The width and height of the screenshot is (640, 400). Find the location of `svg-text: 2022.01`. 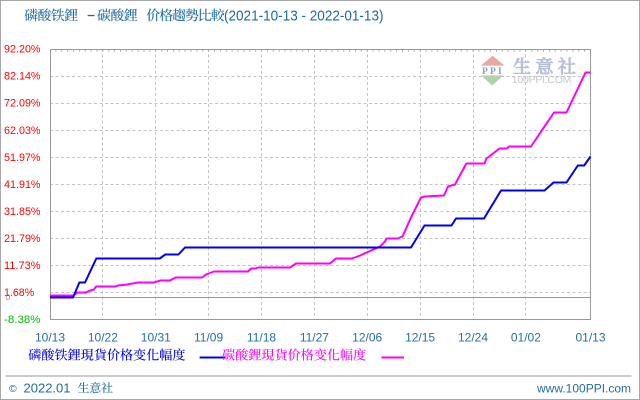

svg-text: 2022.01 is located at coordinates (47, 388).